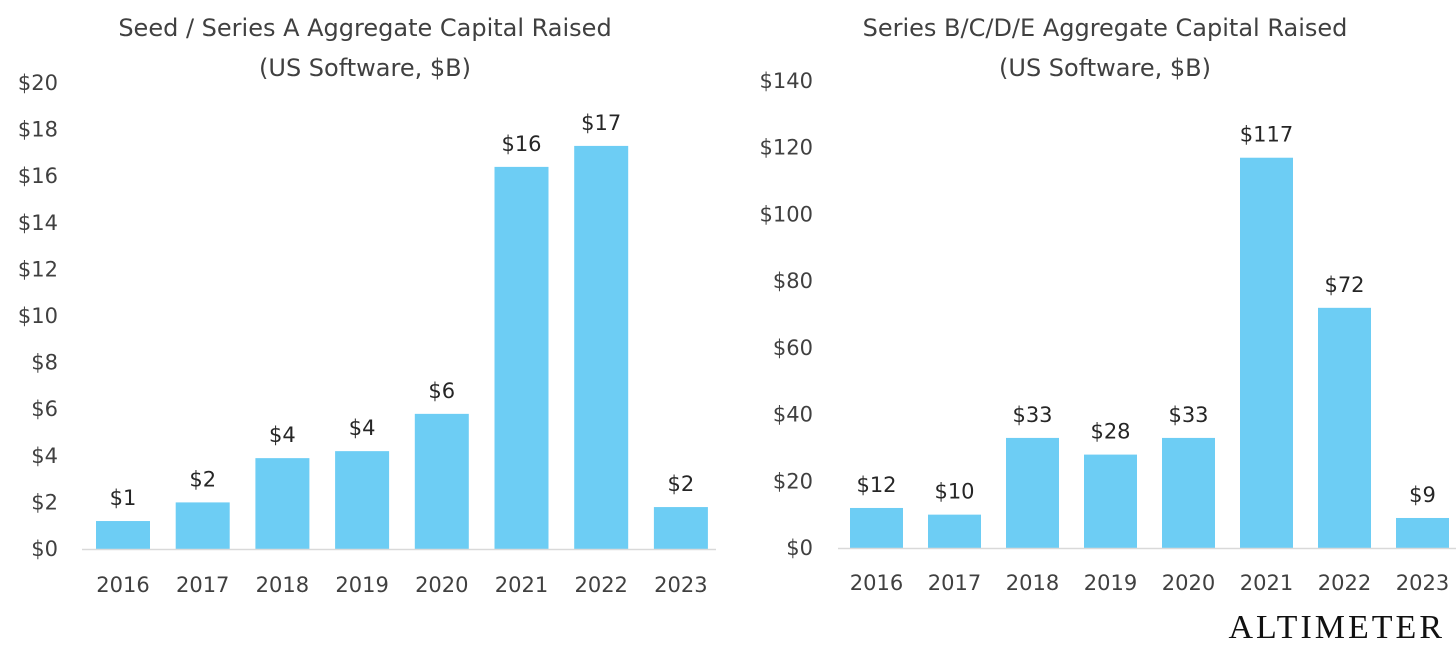  Describe the element at coordinates (786, 81) in the screenshot. I see `y-tick-label: $140` at that location.